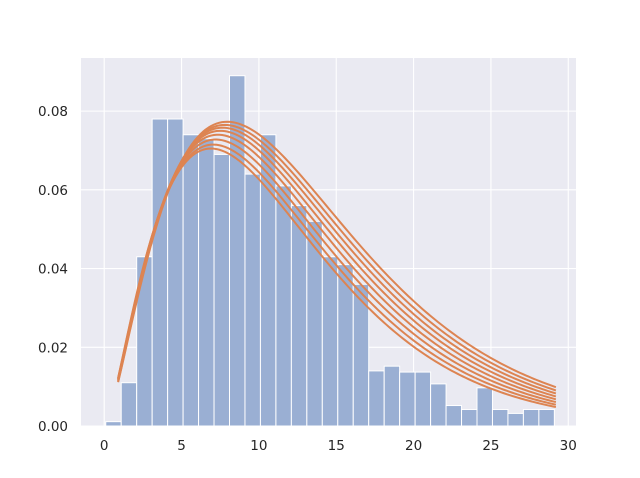 Image resolution: width=640 pixels, height=478 pixels. What do you see at coordinates (53, 348) in the screenshot?
I see `y-tick-label: 0.02` at bounding box center [53, 348].